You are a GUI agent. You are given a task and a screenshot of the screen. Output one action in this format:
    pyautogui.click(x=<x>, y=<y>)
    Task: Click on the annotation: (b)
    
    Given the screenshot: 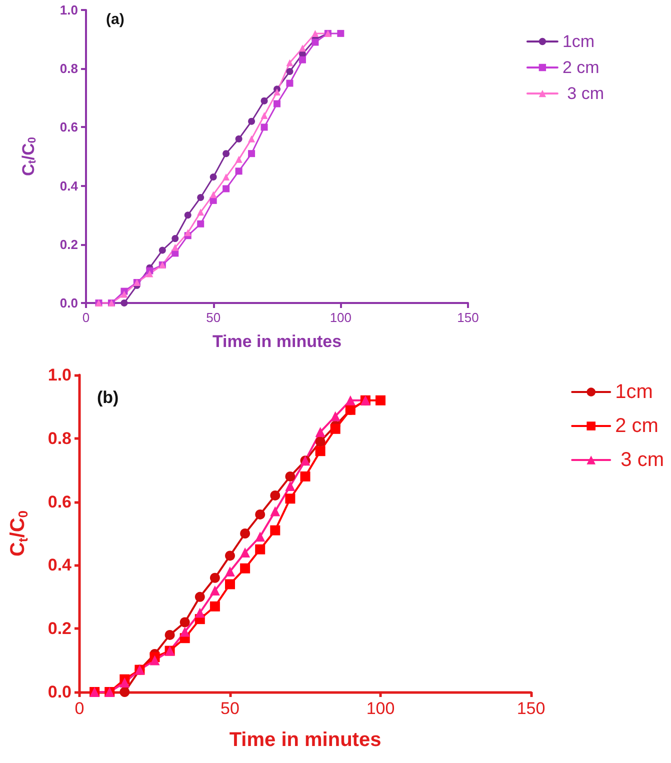 What is the action you would take?
    pyautogui.click(x=108, y=397)
    